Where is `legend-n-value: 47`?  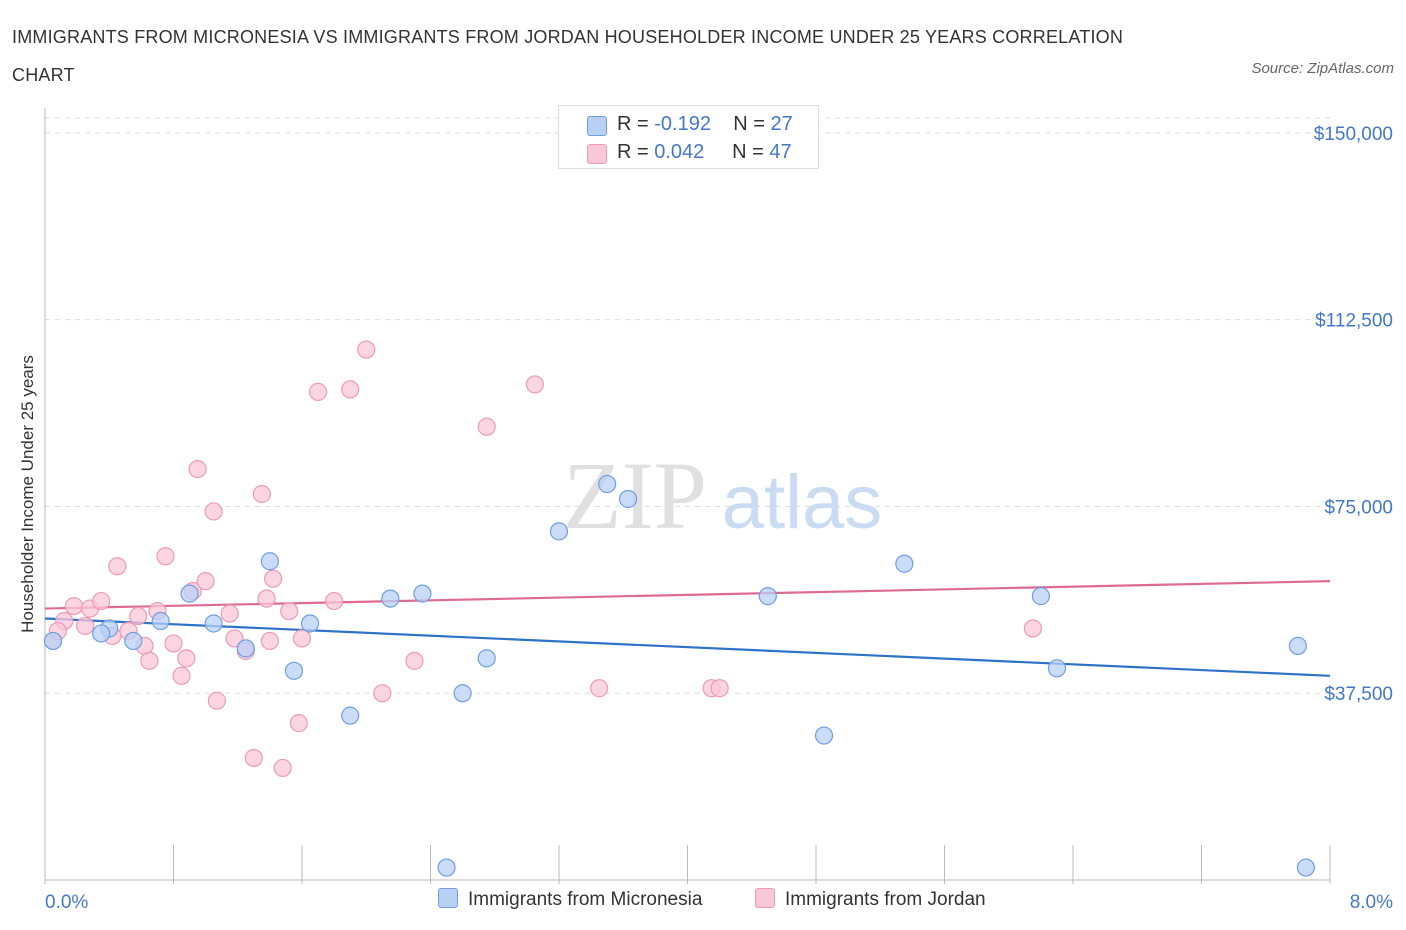
legend-n-value: 47 is located at coordinates (780, 152).